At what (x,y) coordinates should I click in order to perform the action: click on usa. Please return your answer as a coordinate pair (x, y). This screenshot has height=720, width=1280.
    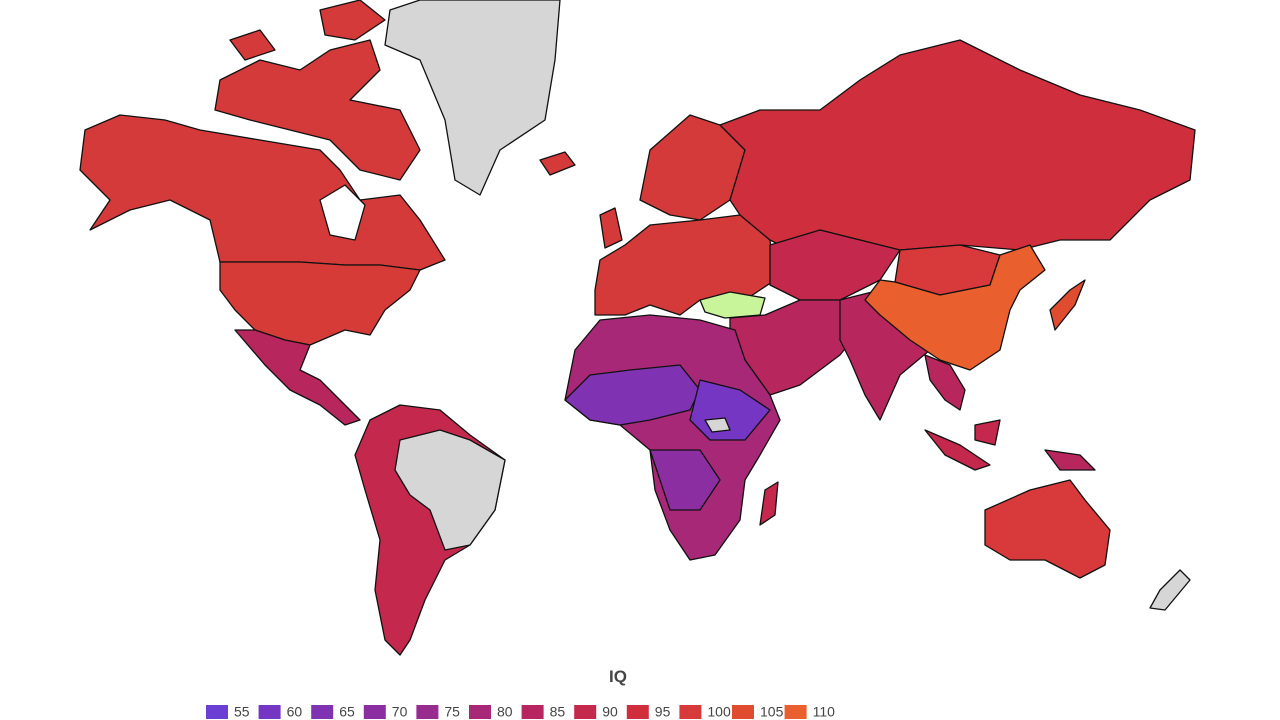
    Looking at the image, I should click on (320, 303).